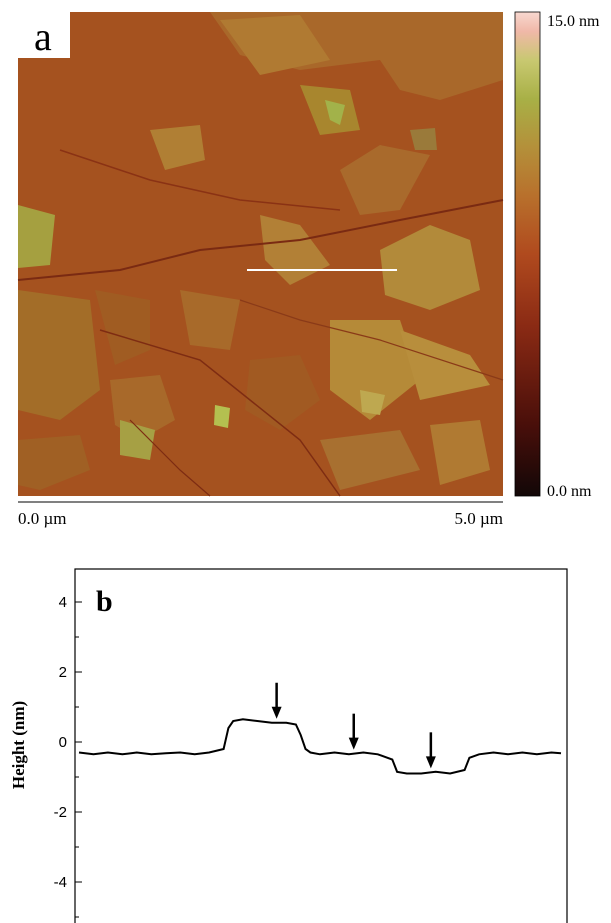 The height and width of the screenshot is (923, 611). I want to click on panel-a-label-box, so click(44, 35).